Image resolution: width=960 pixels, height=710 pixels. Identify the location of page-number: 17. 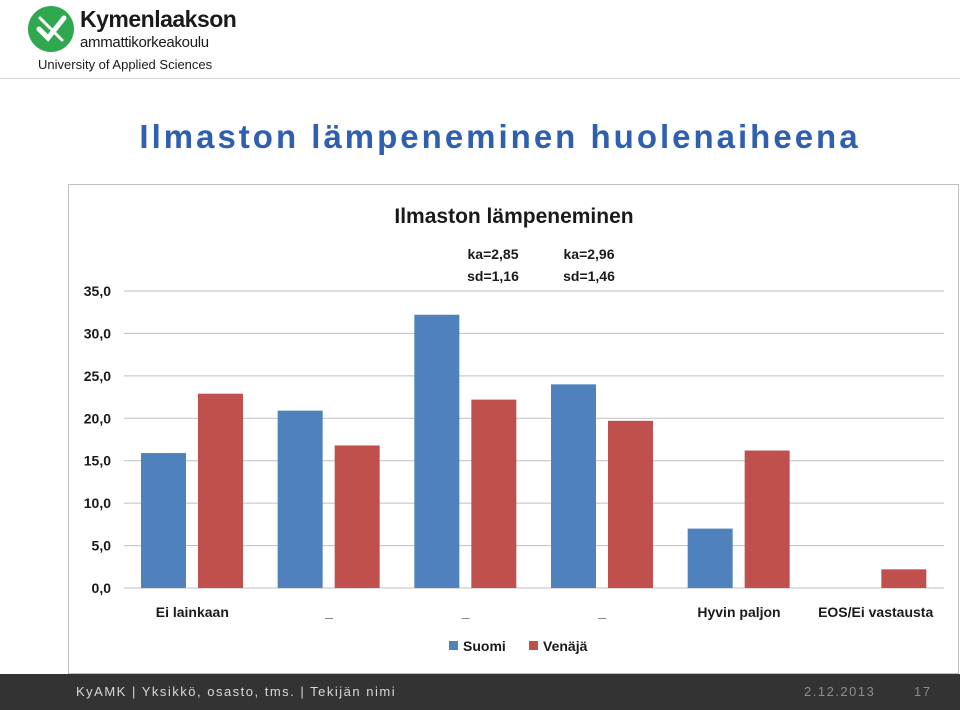
(923, 691).